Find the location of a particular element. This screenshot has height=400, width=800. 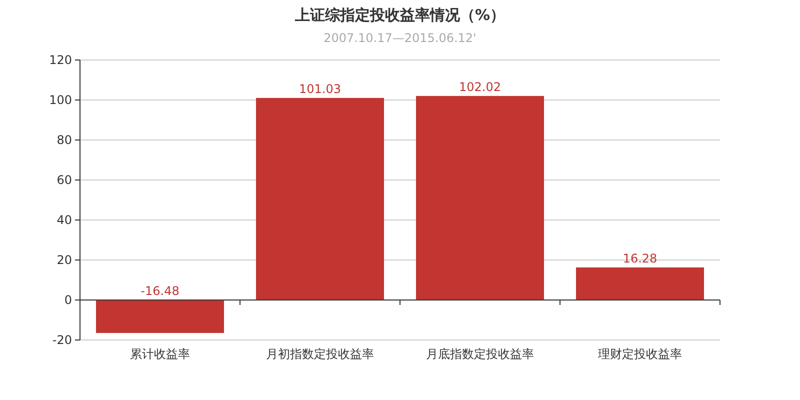

data-label: 102.02 is located at coordinates (480, 87).